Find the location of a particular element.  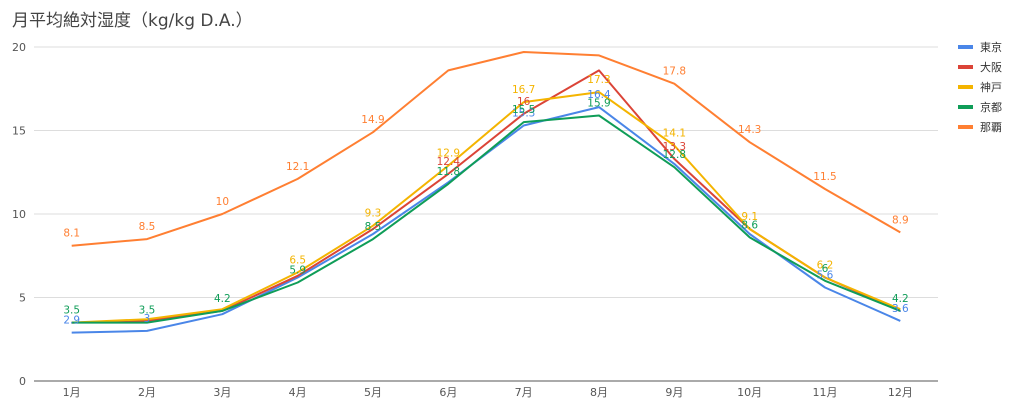

x-tick-label: 3月 is located at coordinates (222, 392).